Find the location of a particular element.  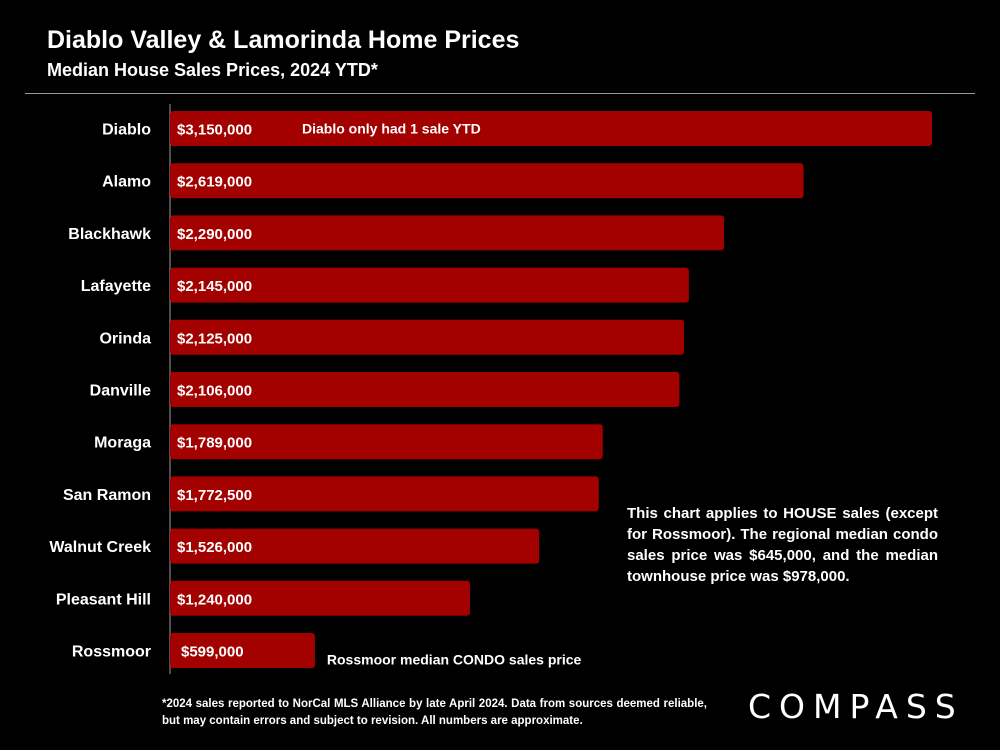

category-label-walnut-creek: Walnut Creek is located at coordinates (100, 547).